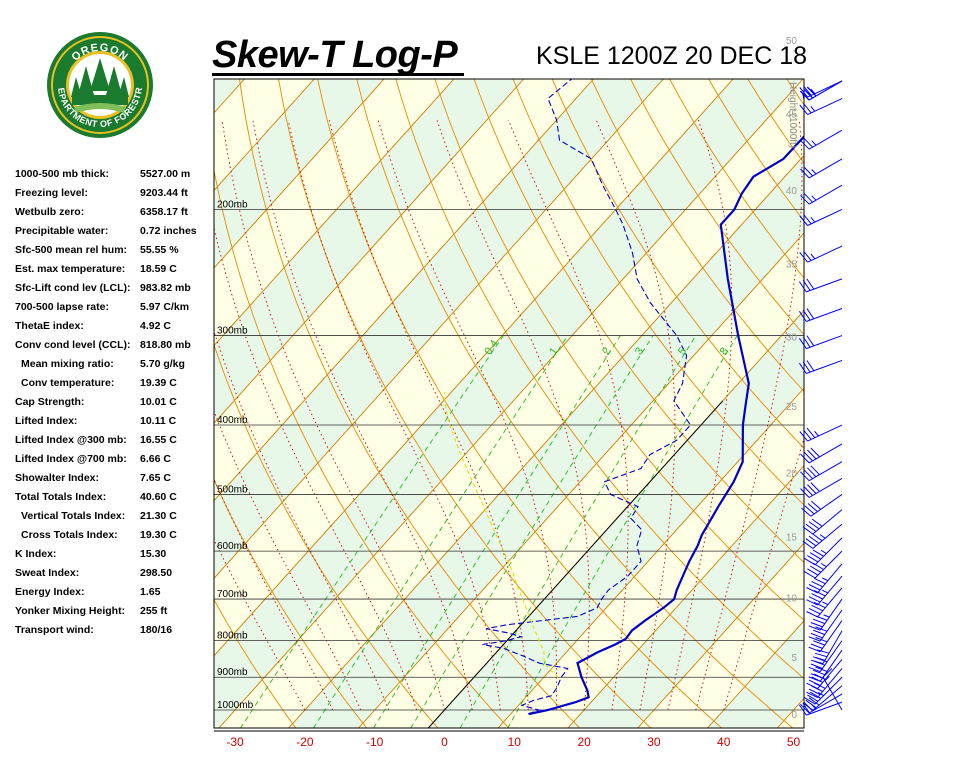 Image resolution: width=960 pixels, height=768 pixels. I want to click on index-row: Conv cond level (CCL): 818.80 mb, so click(115, 348).